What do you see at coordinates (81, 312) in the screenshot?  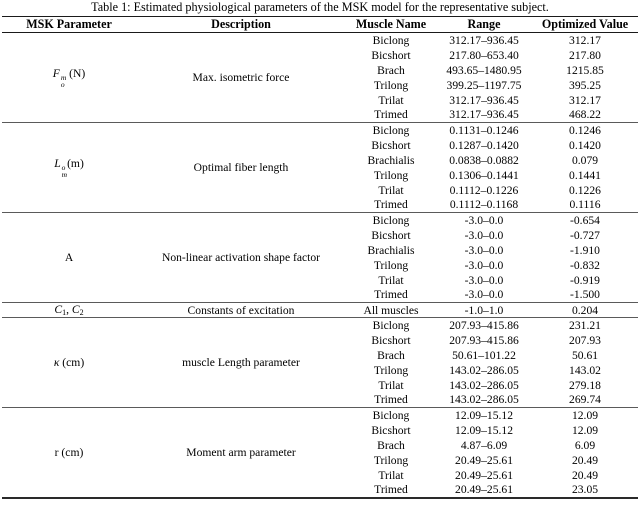 I see `parameter-subscript: 2` at bounding box center [81, 312].